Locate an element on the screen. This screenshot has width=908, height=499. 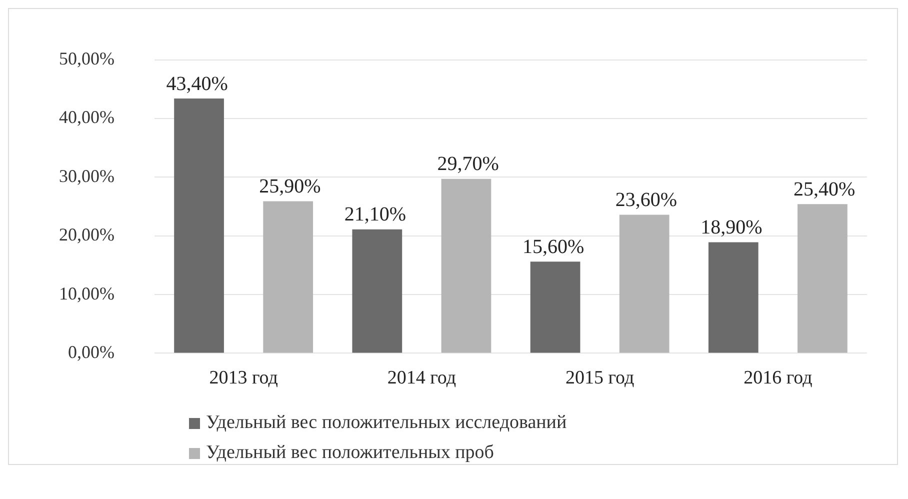
y-tick-label: 50,00% is located at coordinates (86, 58).